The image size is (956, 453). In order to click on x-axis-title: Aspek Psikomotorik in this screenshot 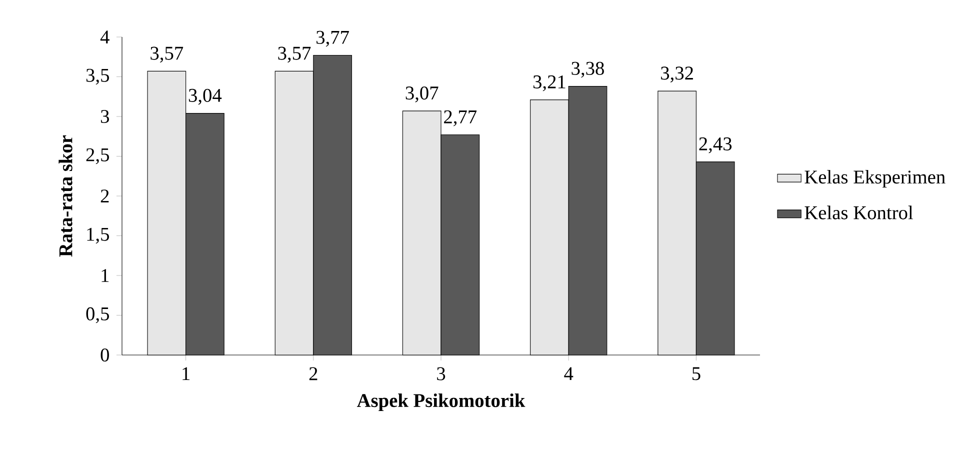, I will do `click(441, 402)`.